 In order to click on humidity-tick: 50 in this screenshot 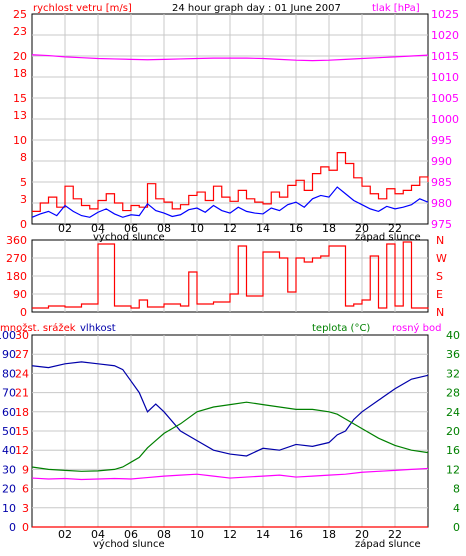, I will do `click(9, 431)`.